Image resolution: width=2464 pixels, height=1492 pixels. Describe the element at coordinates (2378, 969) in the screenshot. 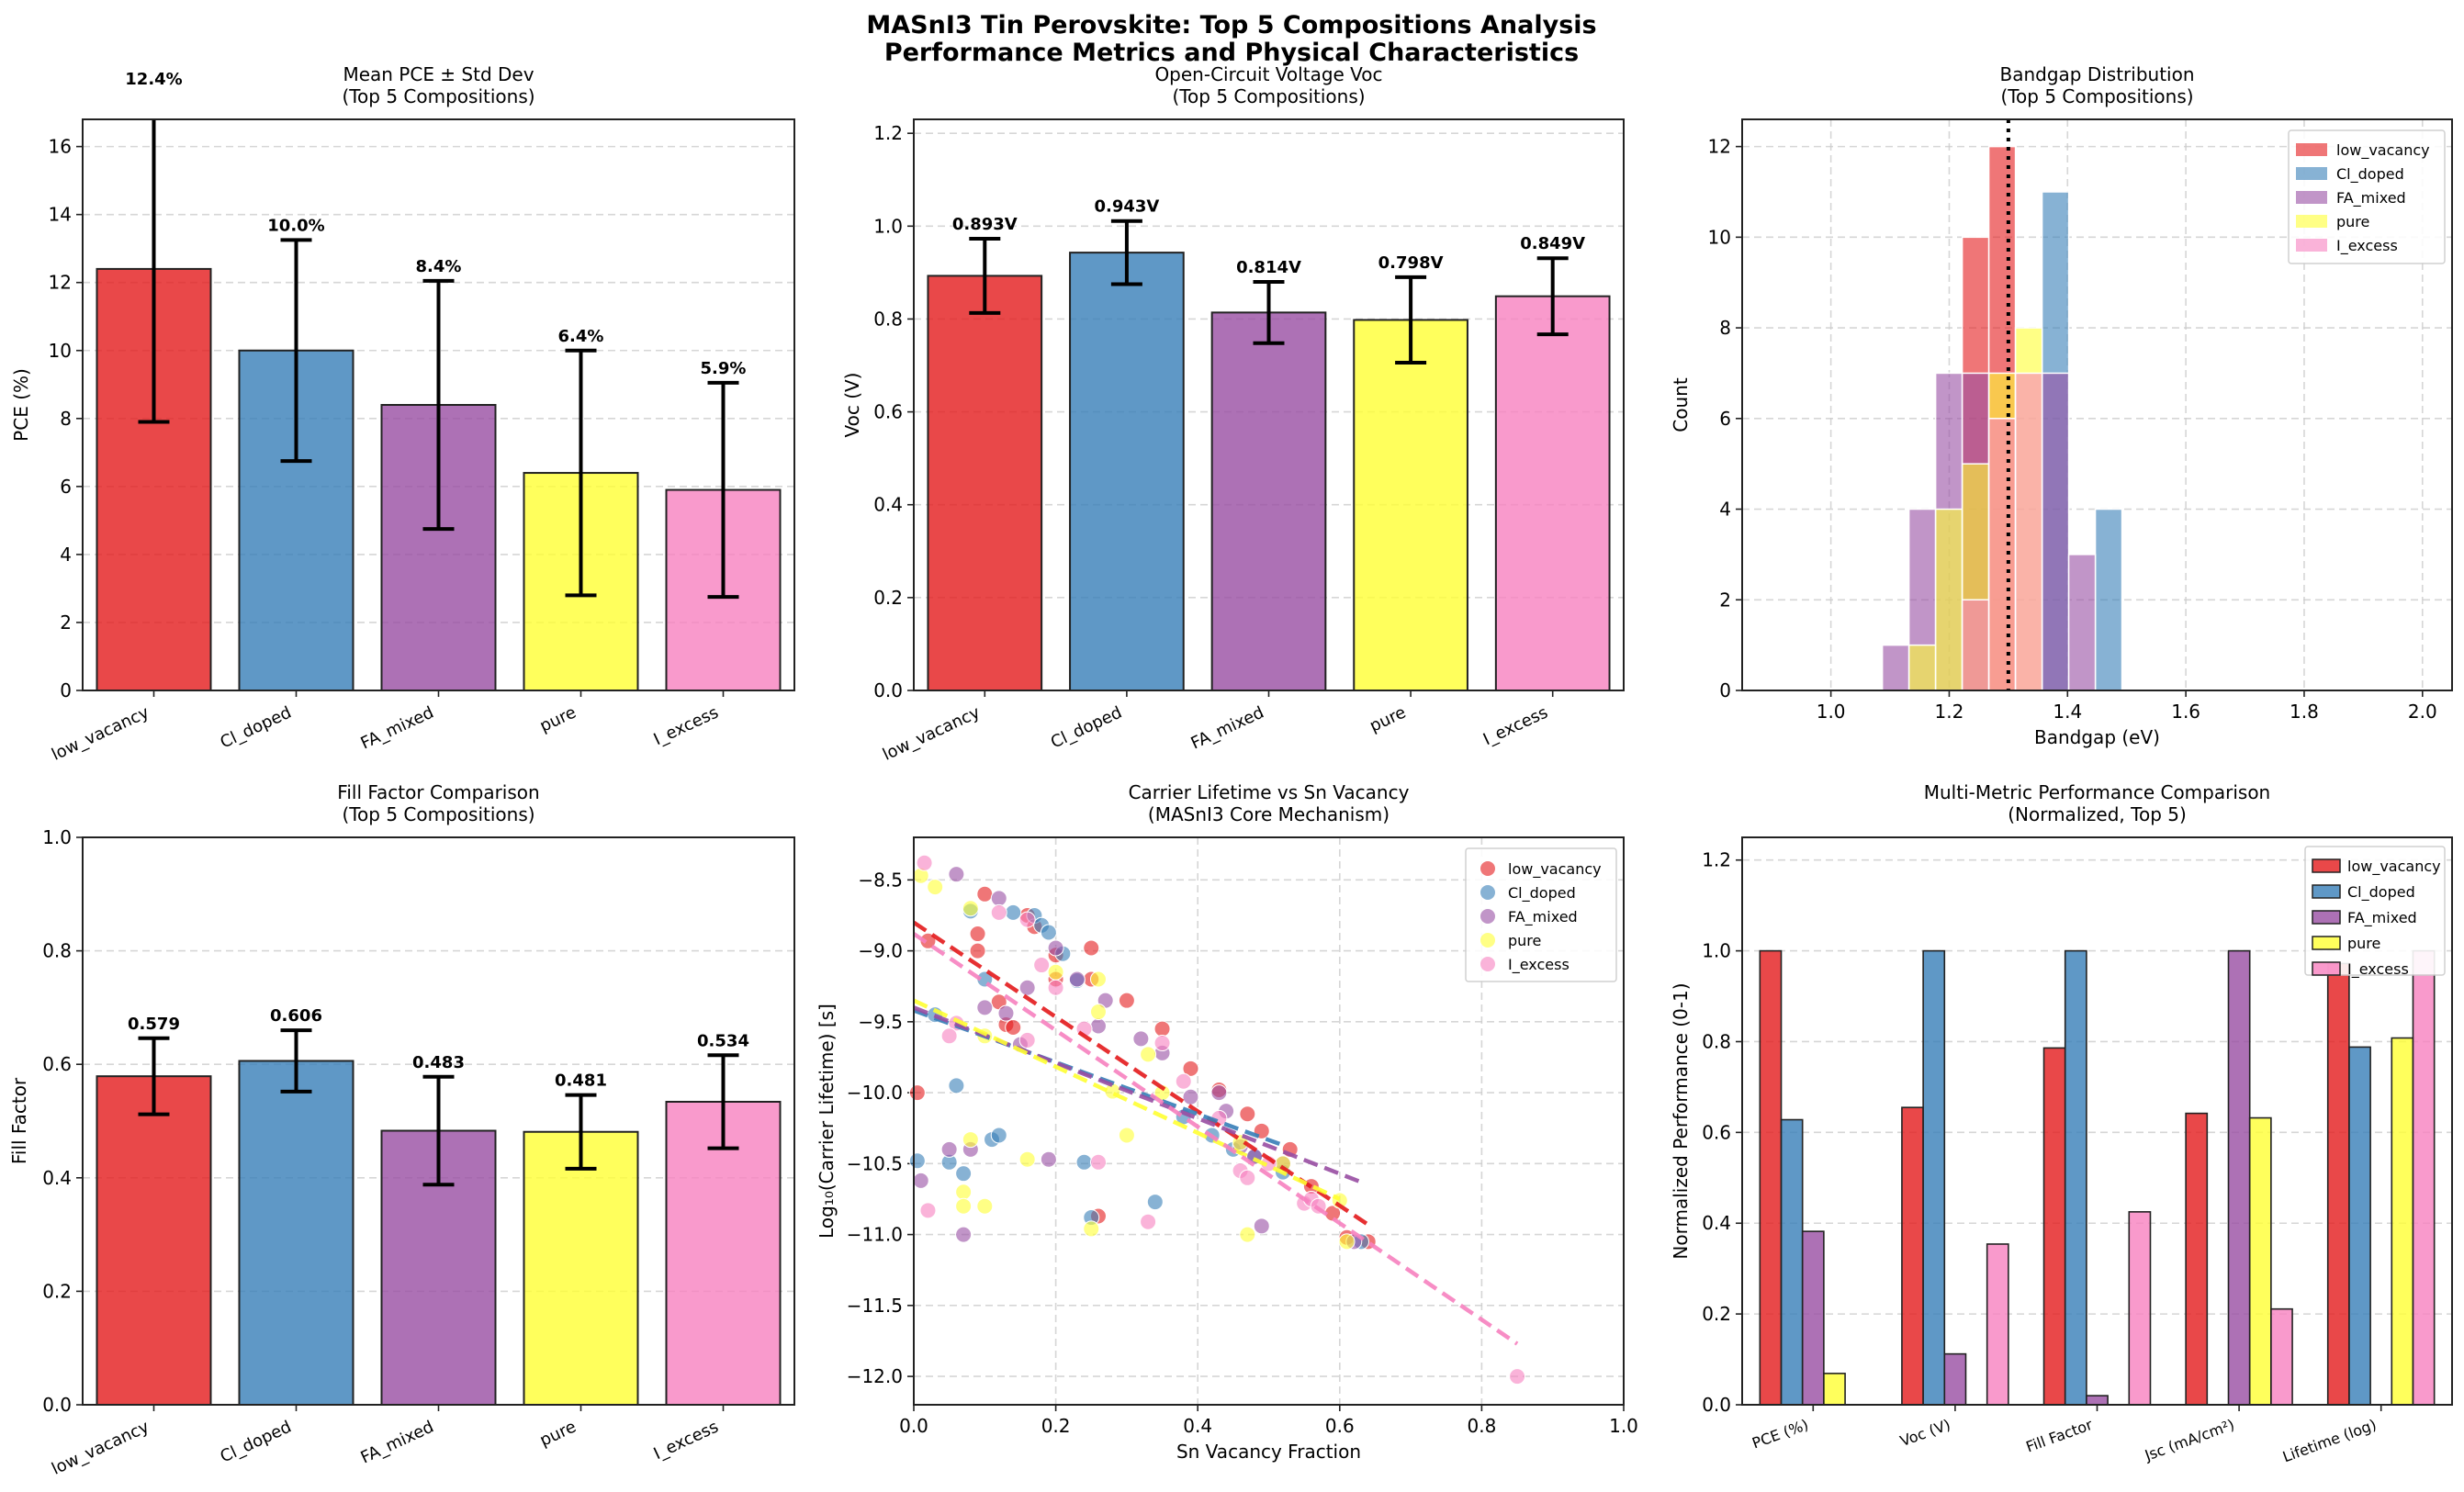

I see `legend-label-I_excess: I_excess` at that location.